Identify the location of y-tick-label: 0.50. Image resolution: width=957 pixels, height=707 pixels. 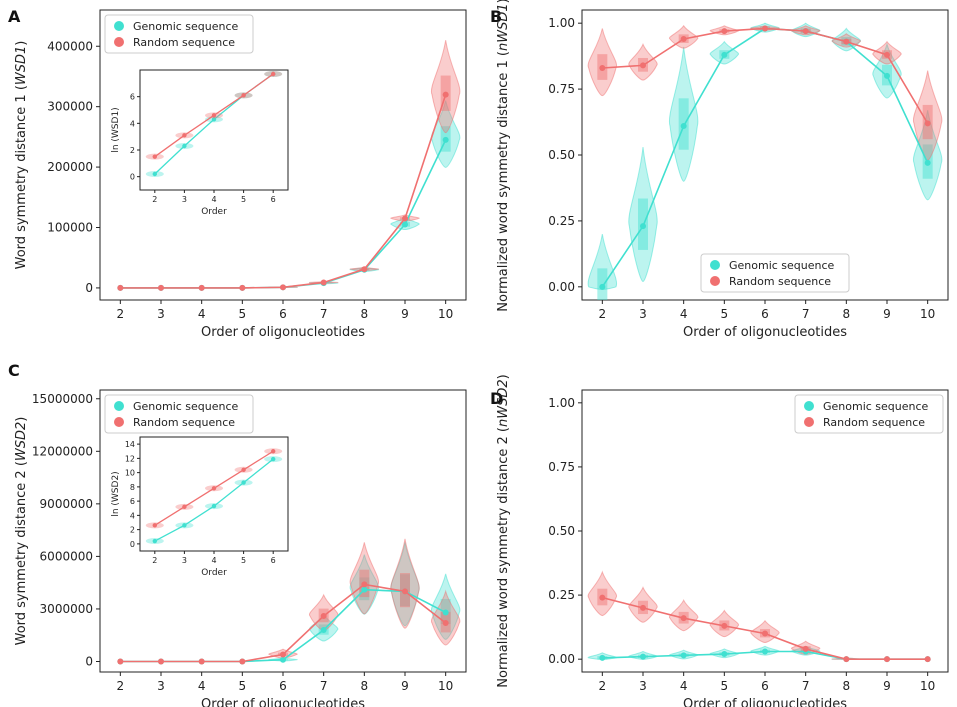
(561, 155).